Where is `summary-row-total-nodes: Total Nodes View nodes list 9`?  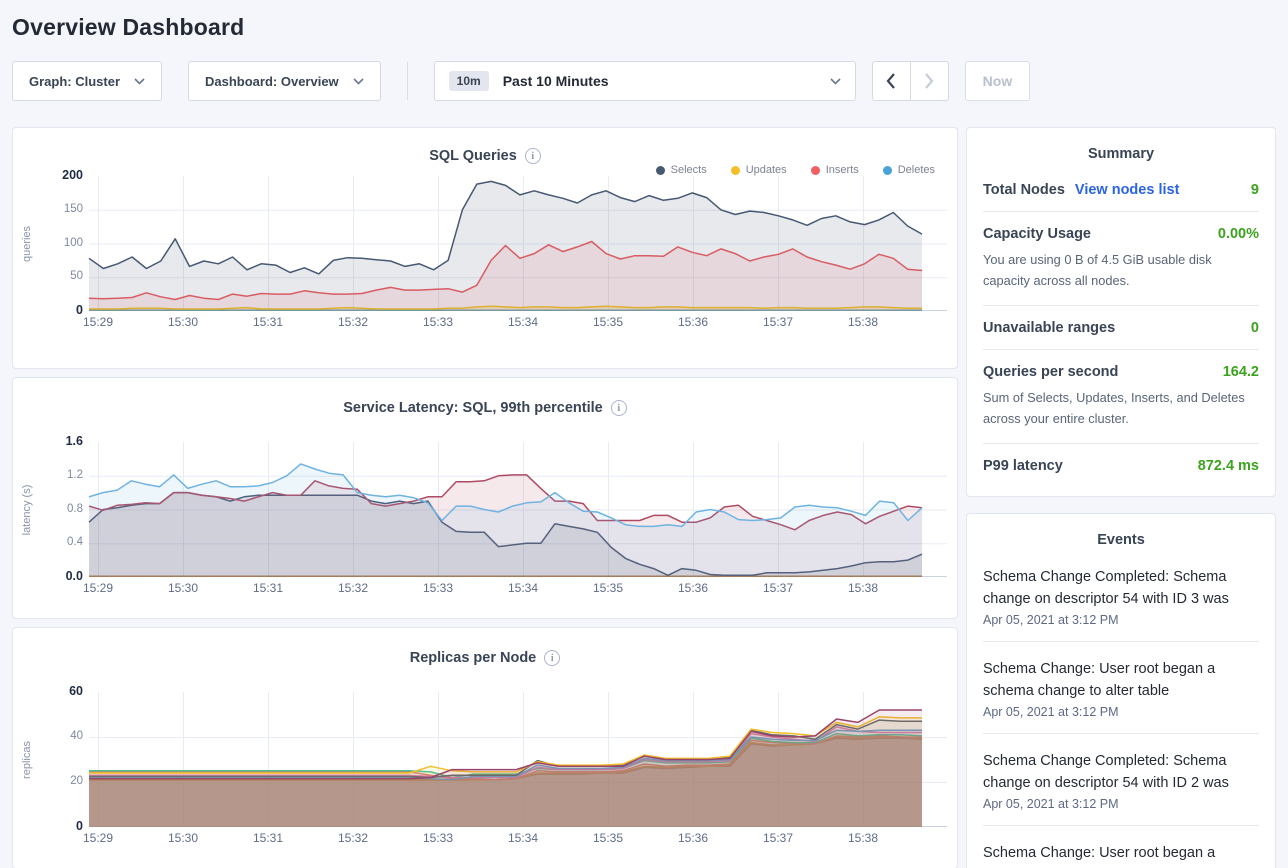 summary-row-total-nodes: Total Nodes View nodes list 9 is located at coordinates (1121, 189).